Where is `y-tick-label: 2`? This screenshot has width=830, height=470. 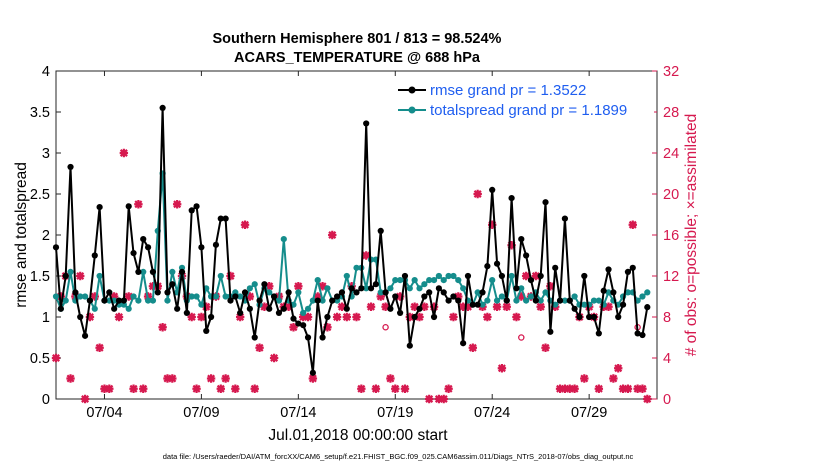 y-tick-label: 2 is located at coordinates (46, 236).